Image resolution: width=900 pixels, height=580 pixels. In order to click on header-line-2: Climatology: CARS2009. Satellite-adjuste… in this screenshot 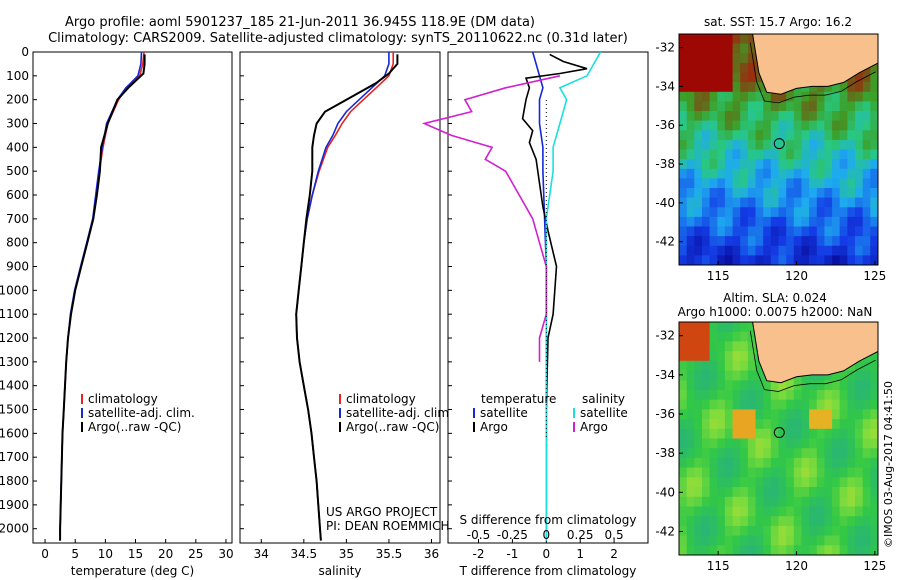, I will do `click(338, 38)`.